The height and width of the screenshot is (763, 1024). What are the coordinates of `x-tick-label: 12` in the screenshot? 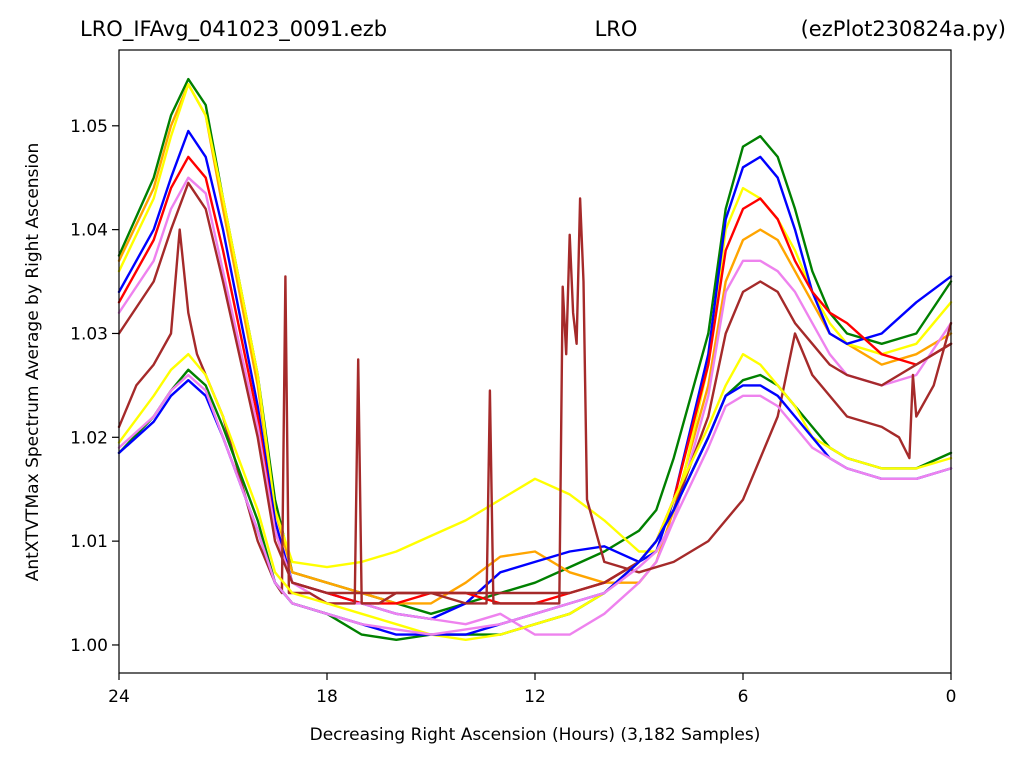 It's located at (535, 697).